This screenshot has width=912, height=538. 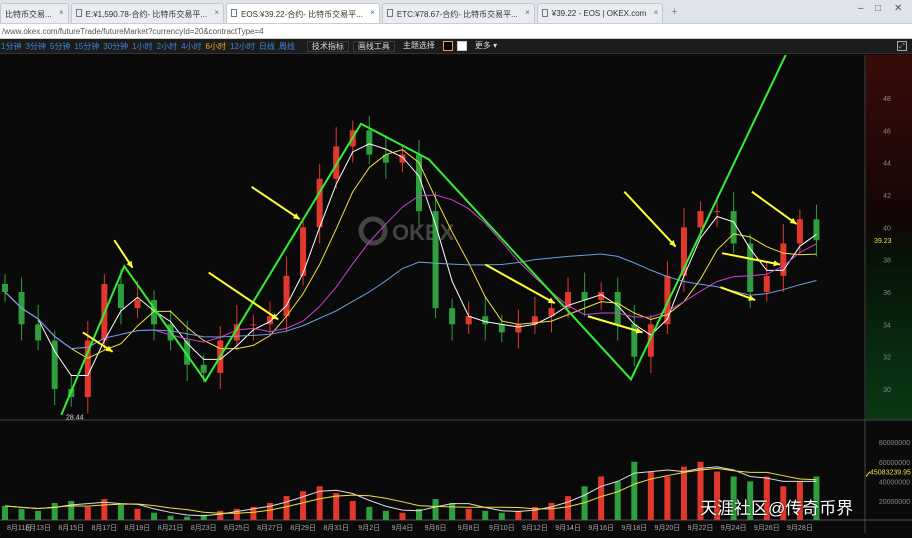 What do you see at coordinates (403, 528) in the screenshot?
I see `date-tick: 9月4日` at bounding box center [403, 528].